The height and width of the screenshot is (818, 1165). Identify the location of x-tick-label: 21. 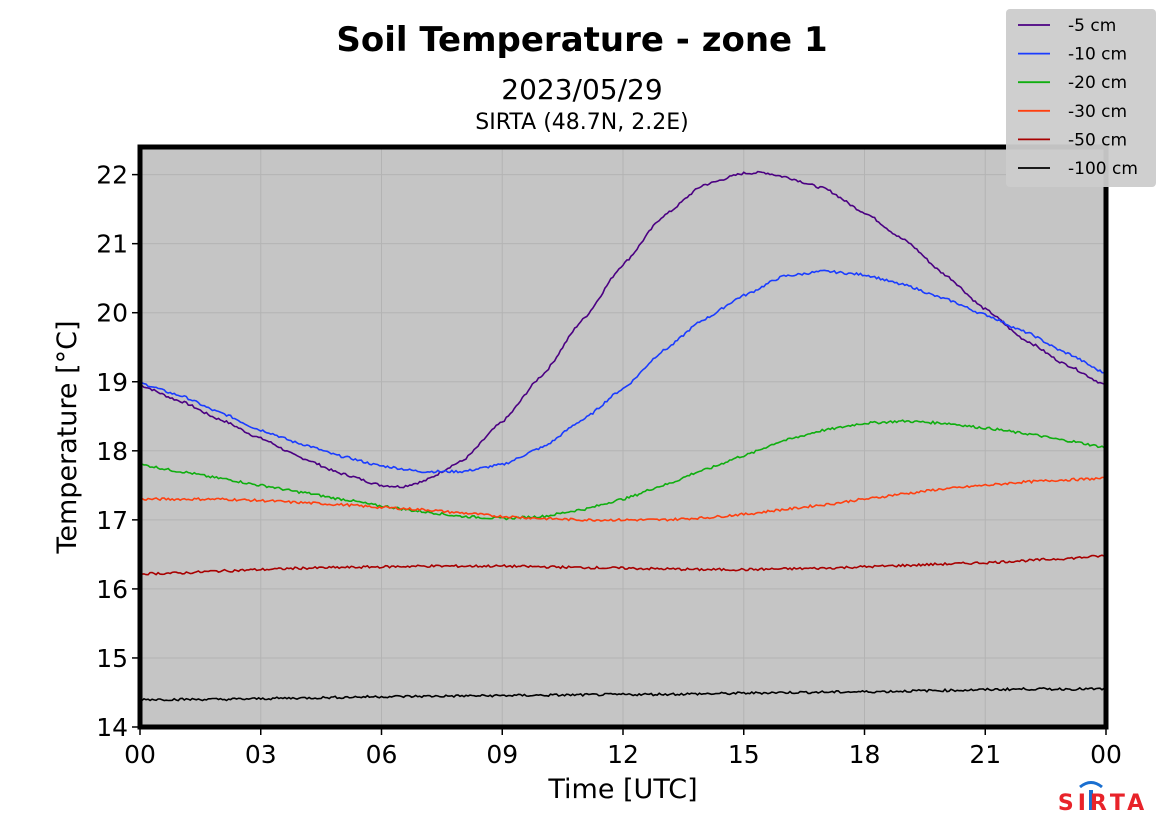
(985, 754).